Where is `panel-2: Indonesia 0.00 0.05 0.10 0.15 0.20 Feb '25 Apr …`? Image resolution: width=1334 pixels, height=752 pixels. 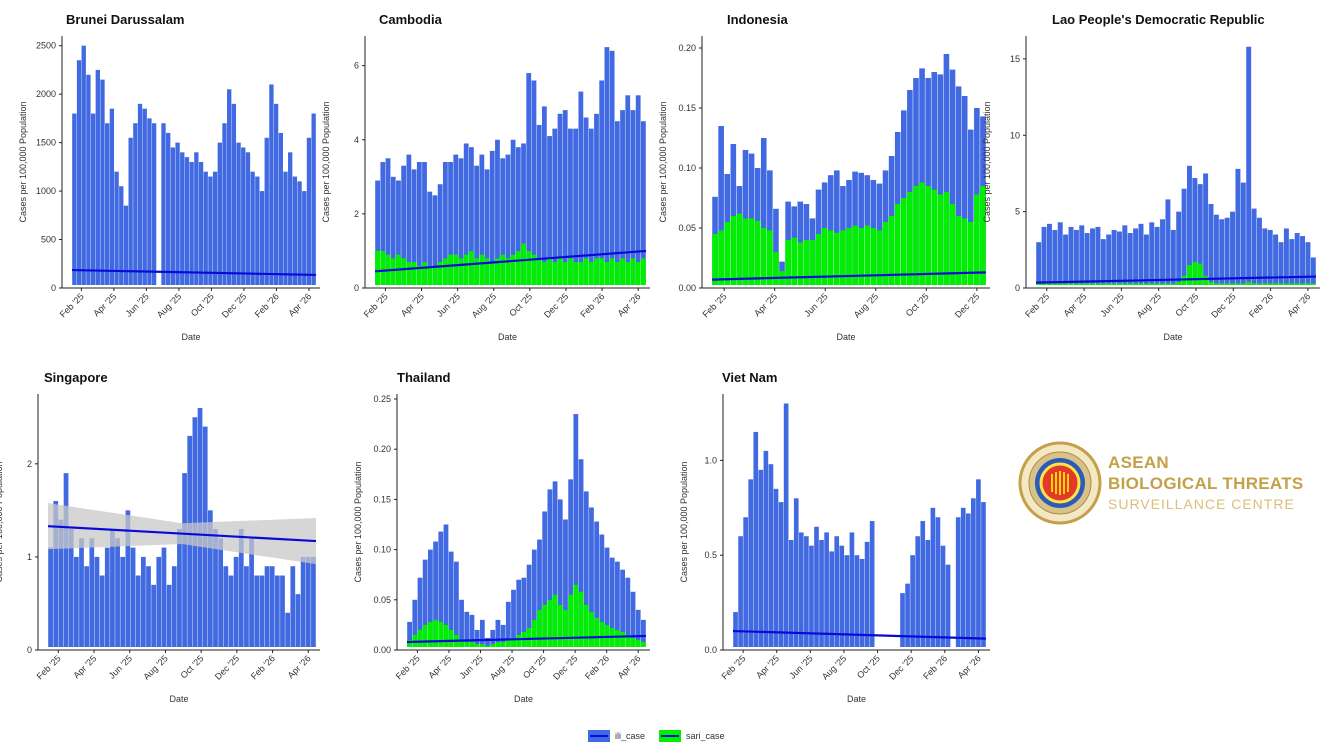 panel-2: Indonesia 0.00 0.05 0.10 0.15 0.20 Feb '25 Apr … is located at coordinates (824, 177).